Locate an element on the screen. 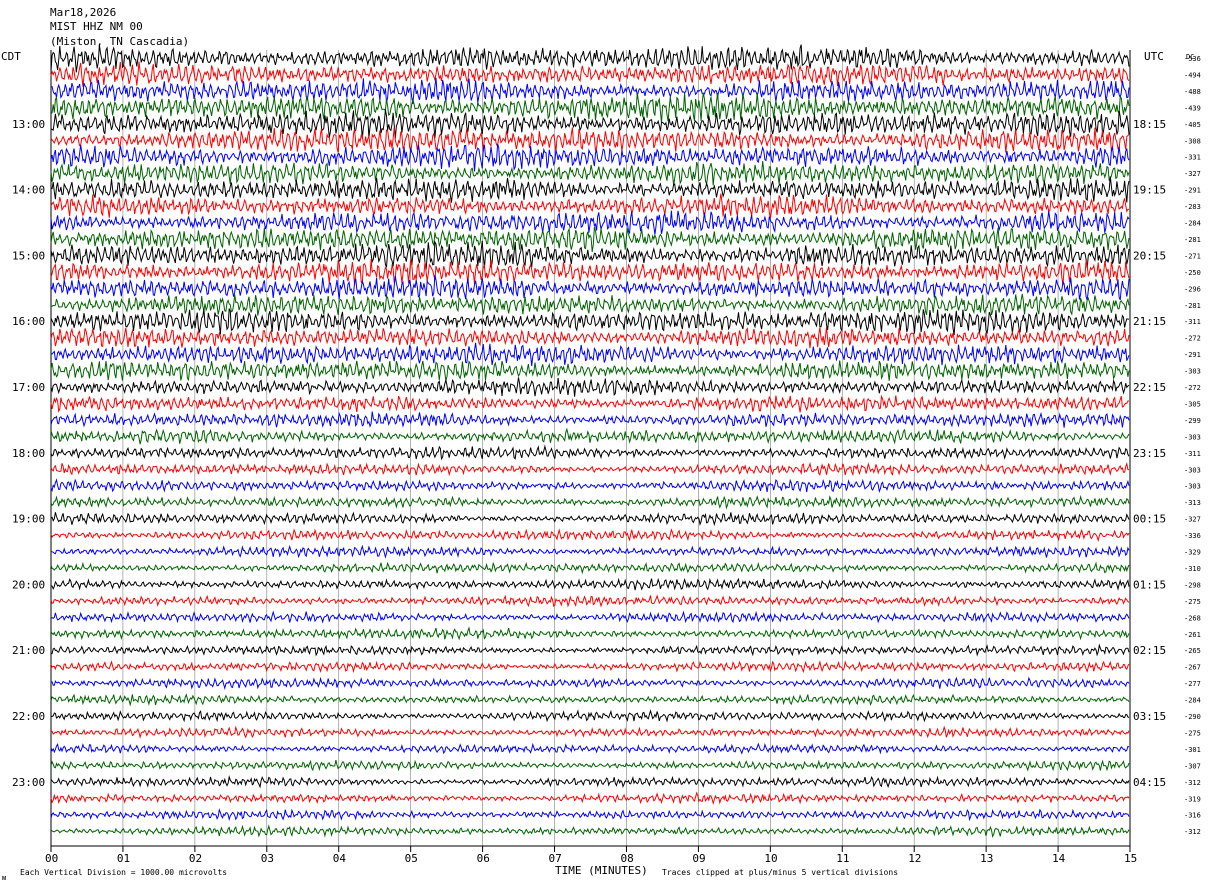 The image size is (1210, 886). right-time-label-4: 22:15 is located at coordinates (1149, 387).